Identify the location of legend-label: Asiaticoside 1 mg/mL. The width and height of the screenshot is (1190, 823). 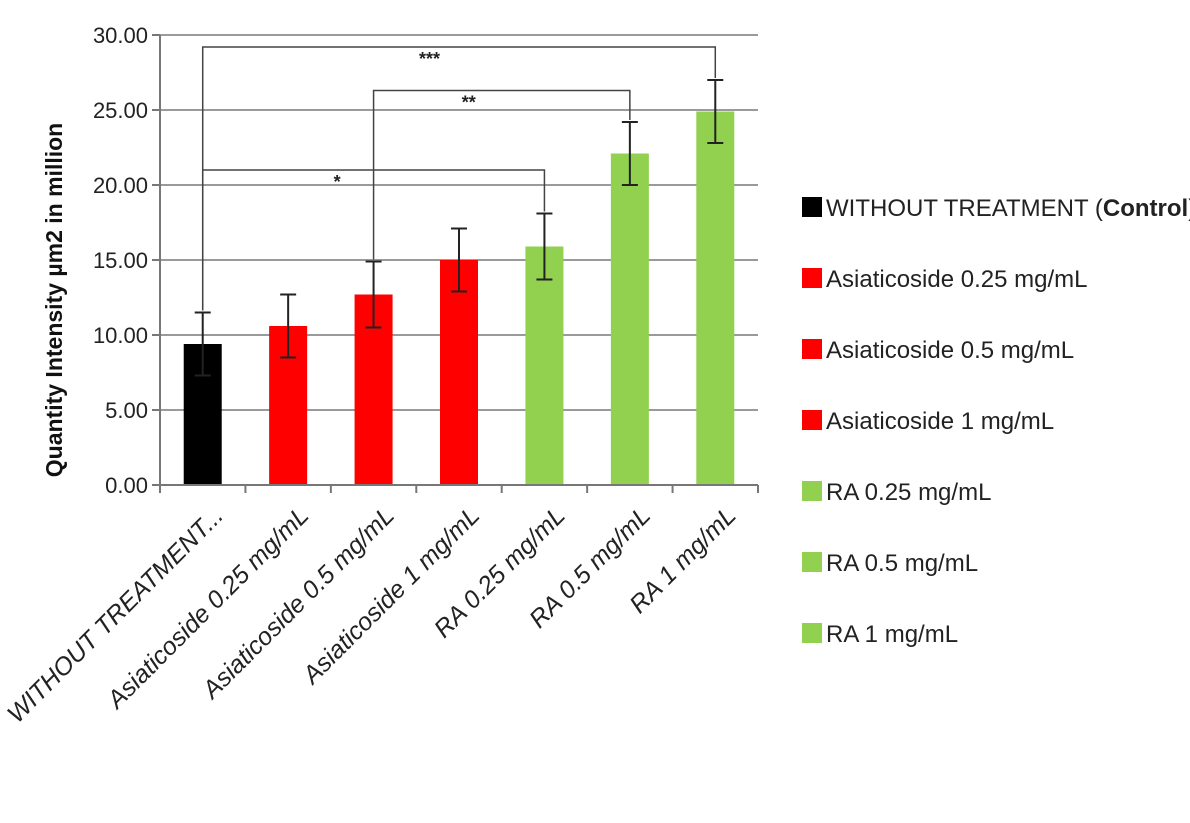
(940, 421).